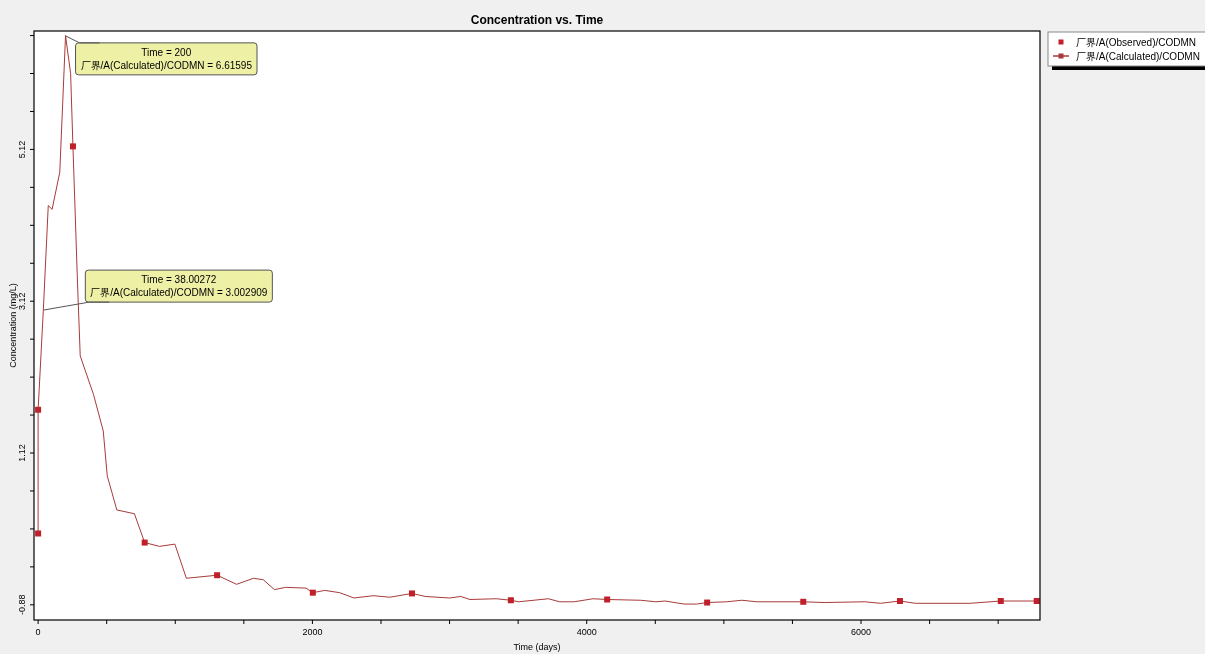  Describe the element at coordinates (861, 632) in the screenshot. I see `x-tick-label: 6000` at that location.